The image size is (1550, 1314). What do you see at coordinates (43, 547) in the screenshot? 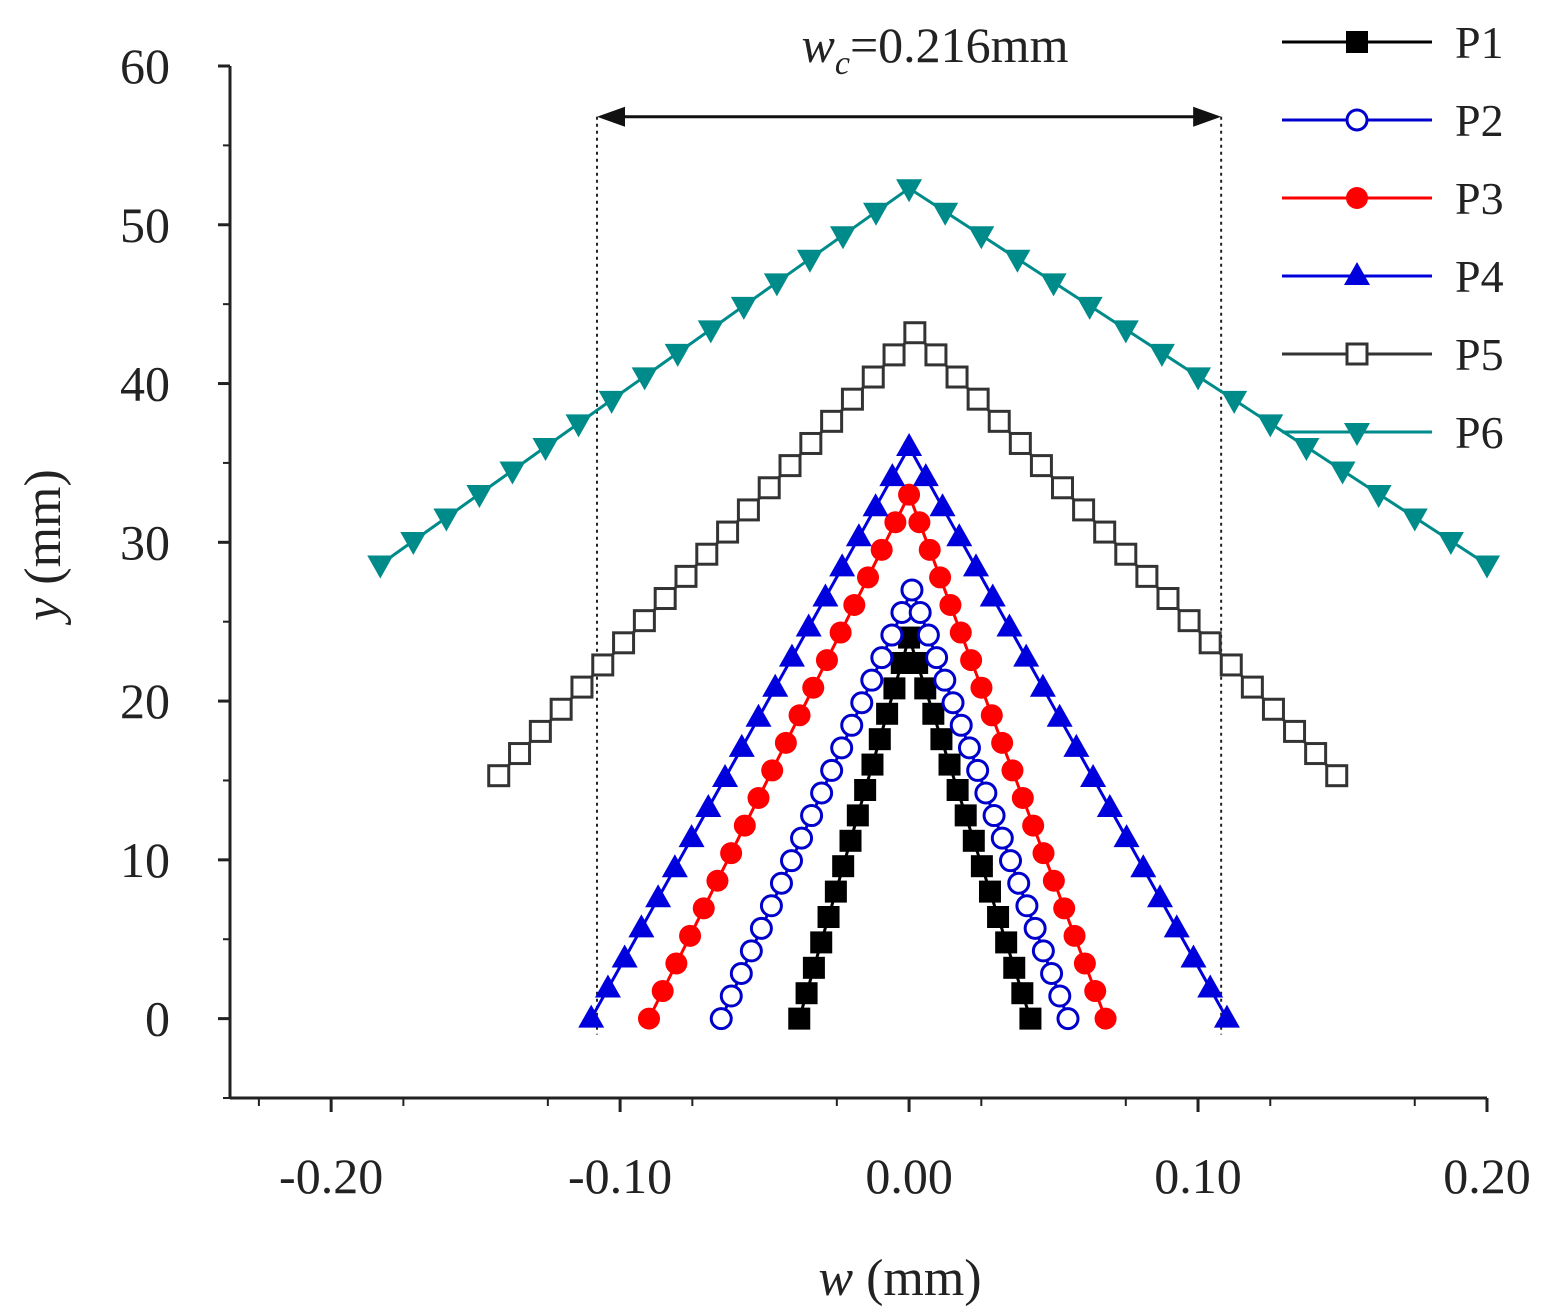
I see `y-axis-title: y (mm)` at bounding box center [43, 547].